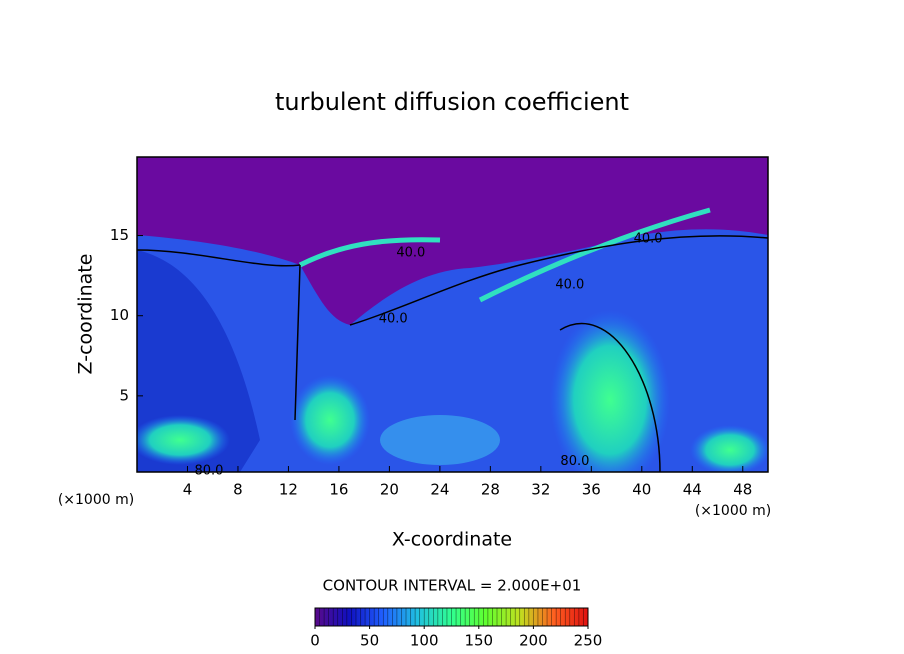 The height and width of the screenshot is (654, 904). What do you see at coordinates (478, 641) in the screenshot?
I see `colorbar-tick-label: 150` at bounding box center [478, 641].